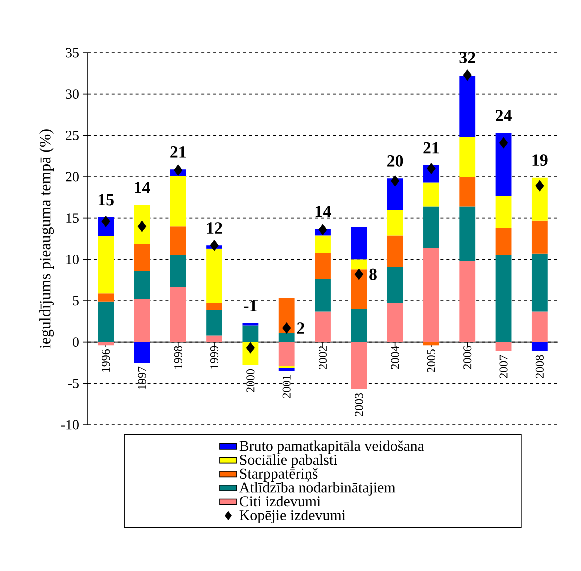 The height and width of the screenshot is (571, 581). What do you see at coordinates (72, 219) in the screenshot?
I see `y-tick-label: 15` at bounding box center [72, 219].